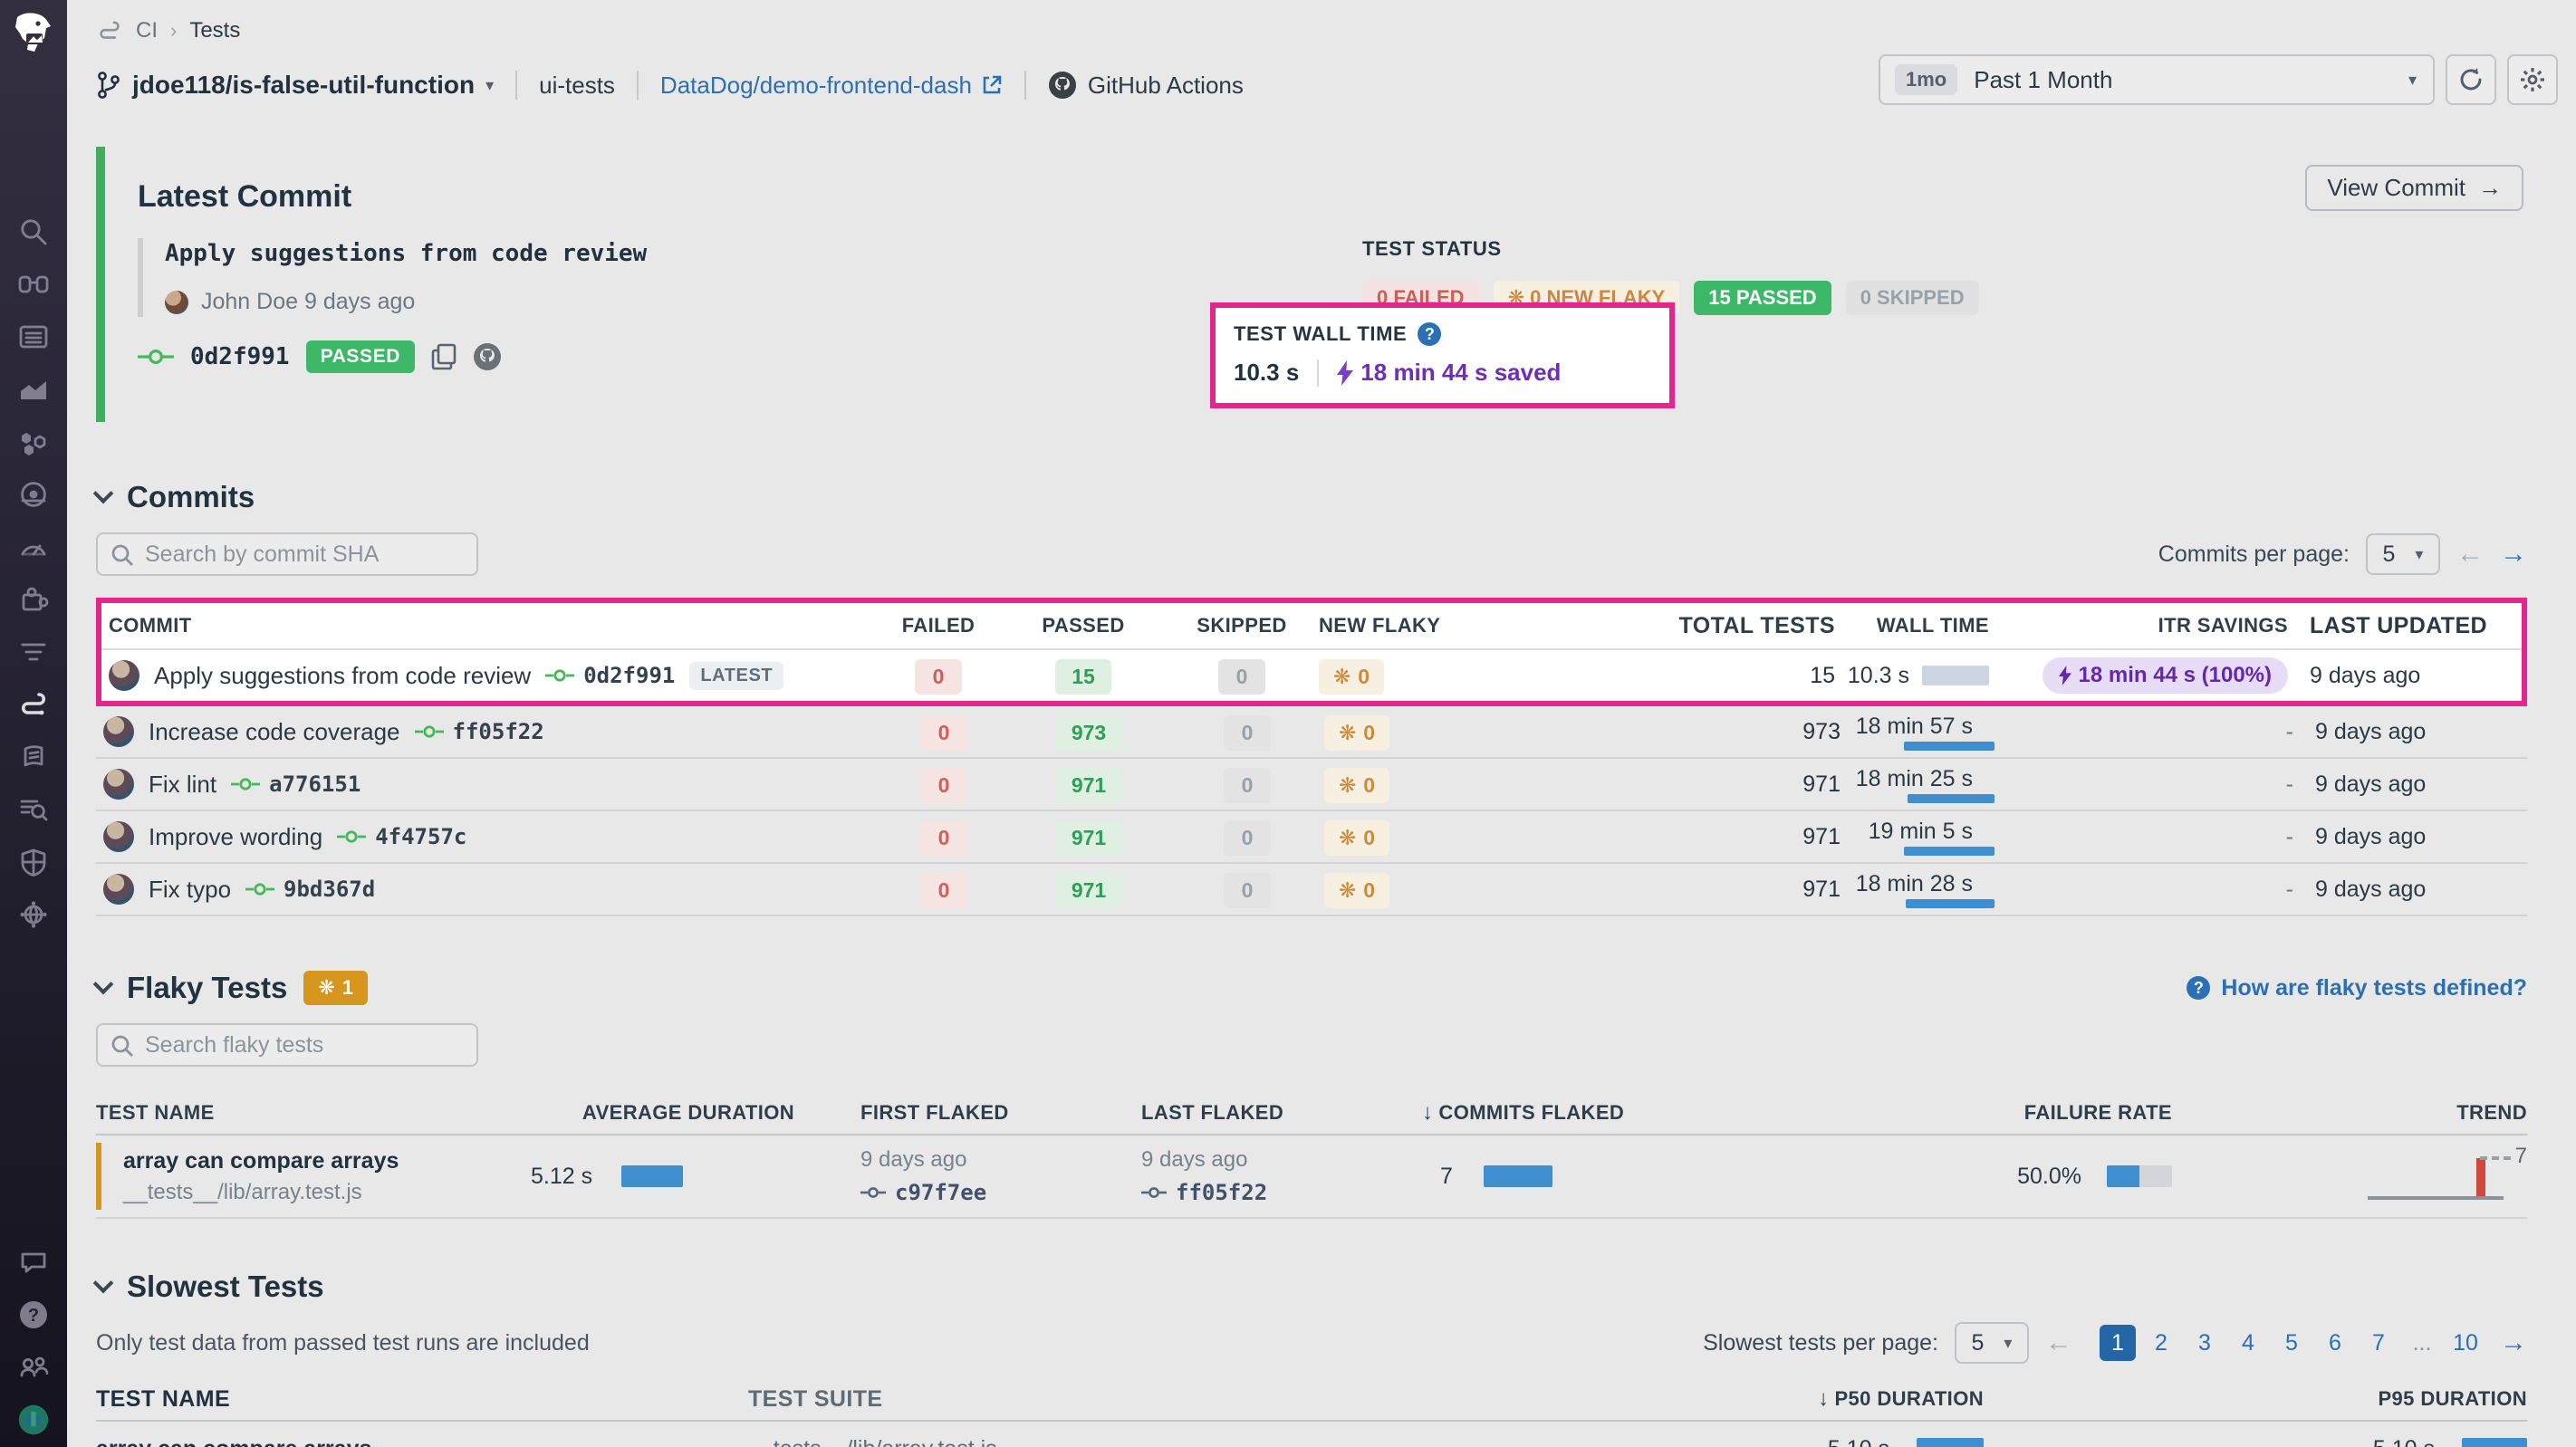 This screenshot has height=1447, width=2576. I want to click on slowest-per-page-label: Slowest tests per page:, so click(1820, 1342).